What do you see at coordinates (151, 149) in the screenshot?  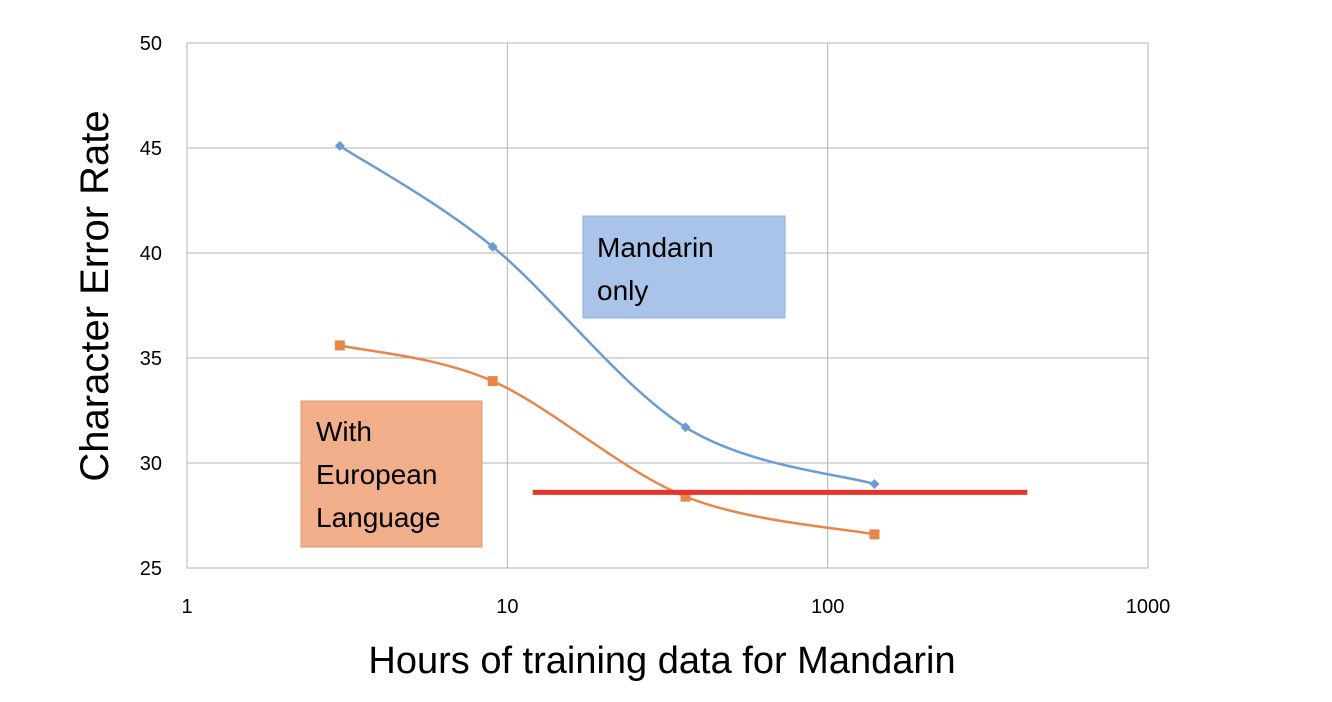 I see `y-tick-label: 45` at bounding box center [151, 149].